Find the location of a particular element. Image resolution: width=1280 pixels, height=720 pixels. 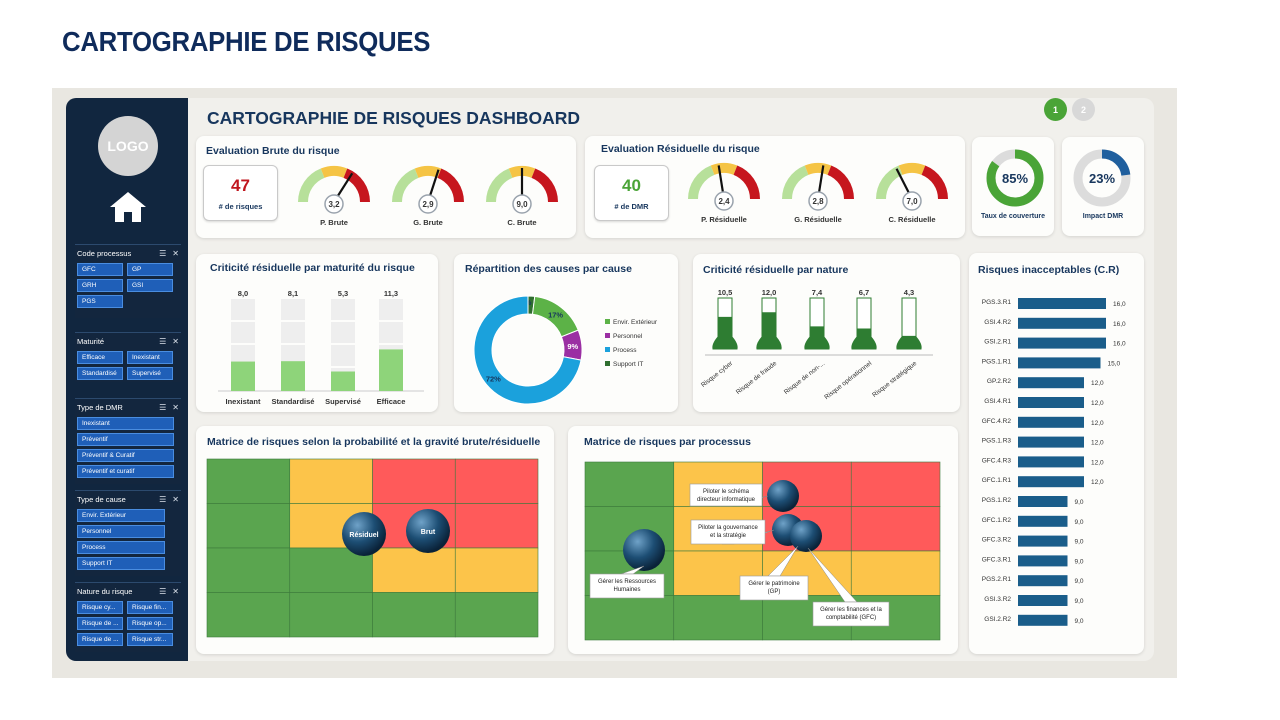

gauge-value: 9,0 is located at coordinates (522, 204).